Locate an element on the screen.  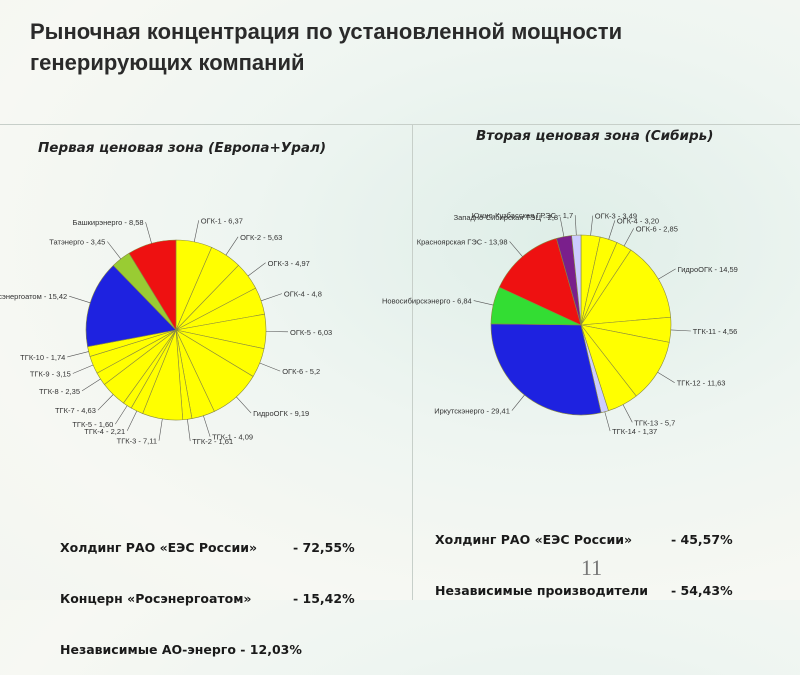
pie-slice-label: Новосибирскэнерго - 6,84 is located at coordinates (427, 301).